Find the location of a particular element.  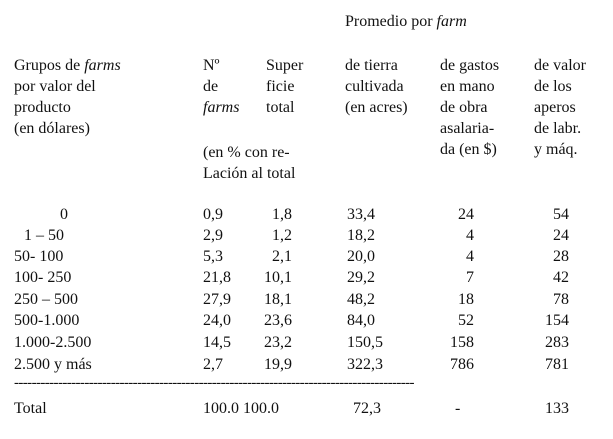

cell-num: 27,9 is located at coordinates (217, 299).